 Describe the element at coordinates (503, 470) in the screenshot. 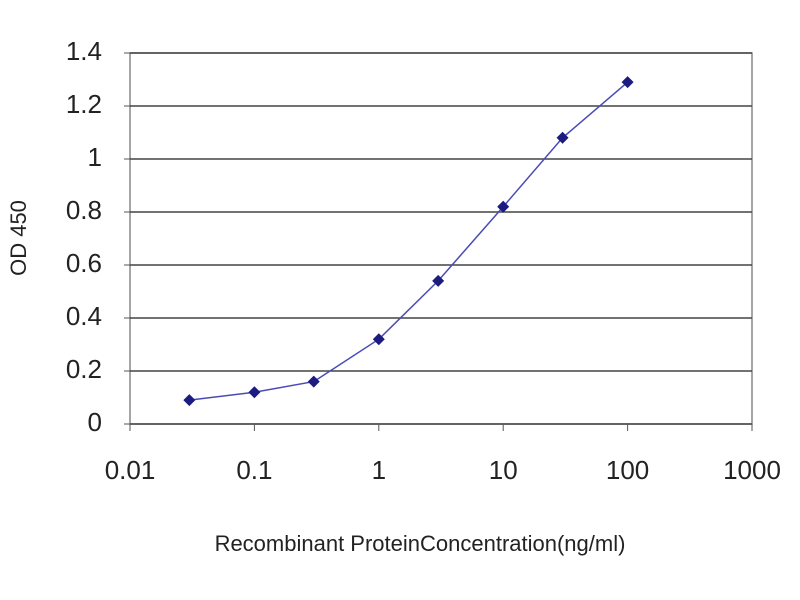

I see `x-tick-label: 10` at that location.